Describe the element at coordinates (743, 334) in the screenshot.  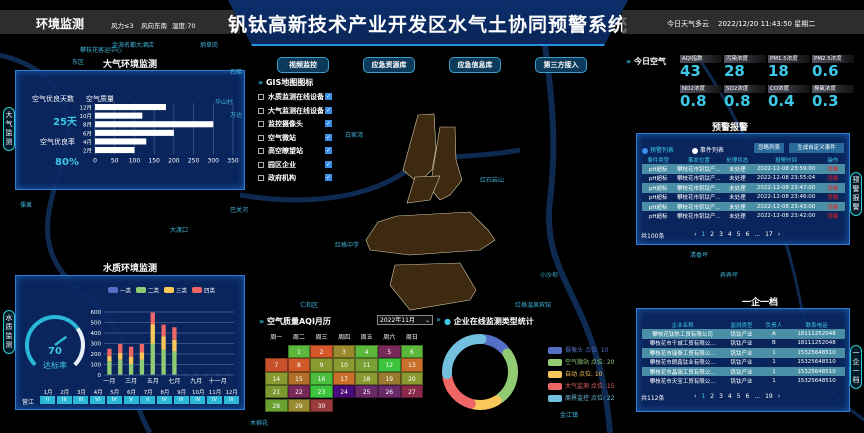
I see `table-row: 攀枝花钛陈工贸有限公司 钒钛产业 A 18111252048` at that location.